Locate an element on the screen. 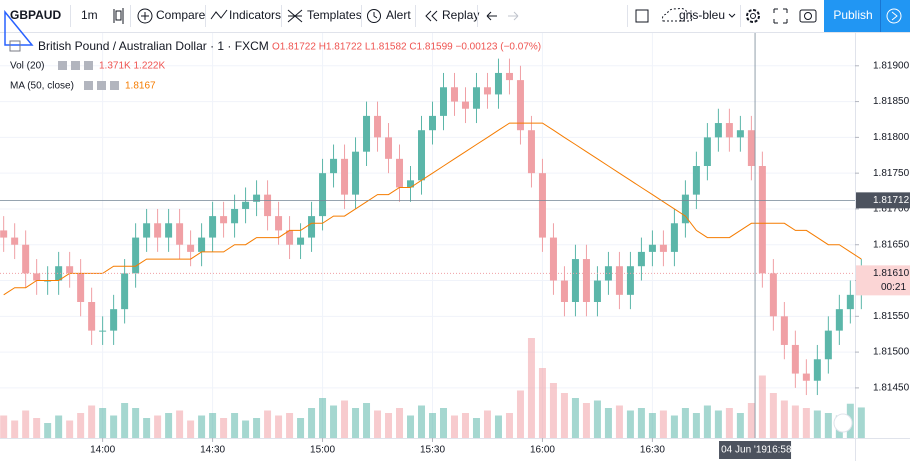 The image size is (910, 461). cloud-icon is located at coordinates (677, 14).